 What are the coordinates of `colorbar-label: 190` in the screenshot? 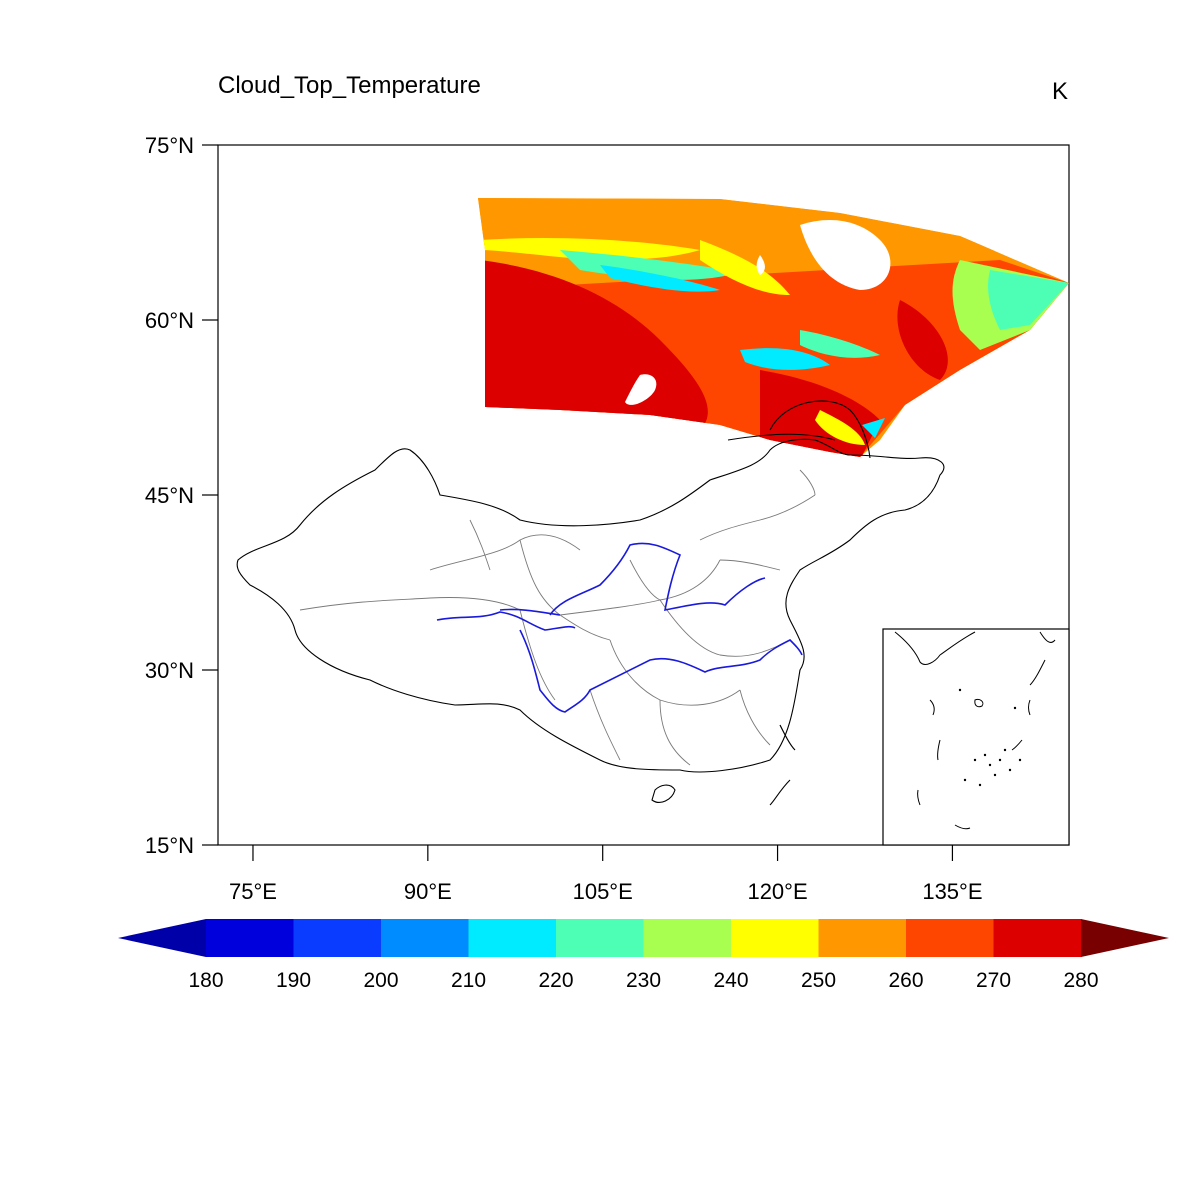 It's located at (293, 980).